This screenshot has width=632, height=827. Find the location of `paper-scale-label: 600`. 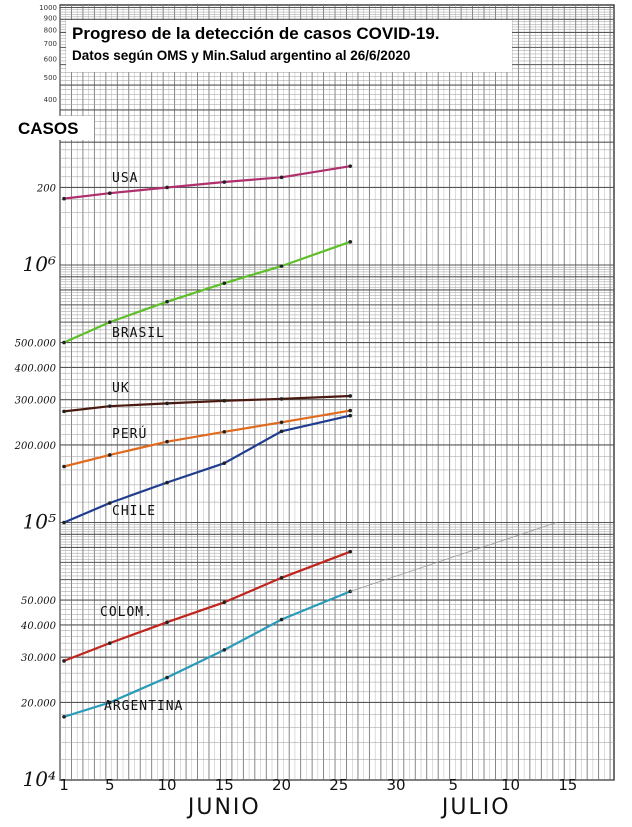

paper-scale-label: 600 is located at coordinates (50, 59).